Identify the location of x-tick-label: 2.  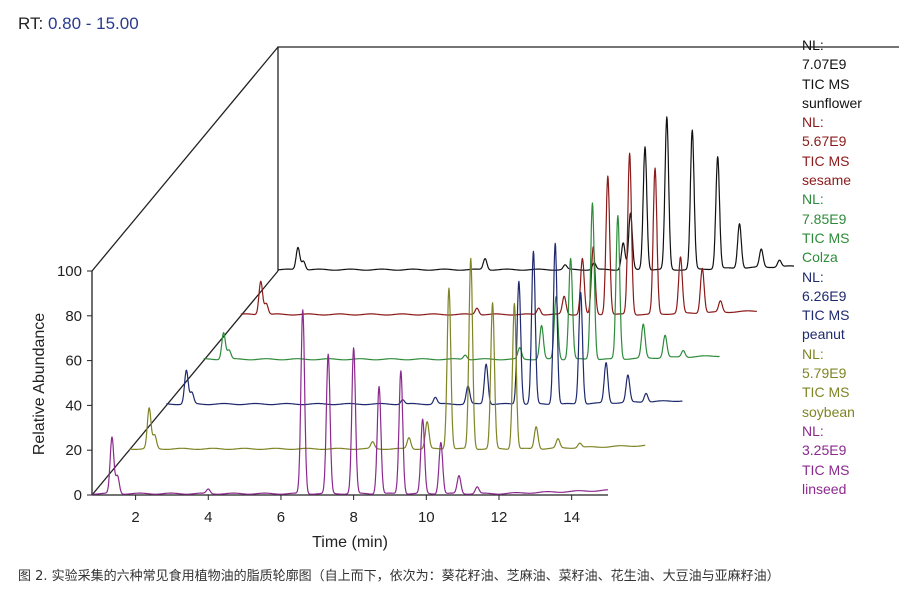
(135, 517).